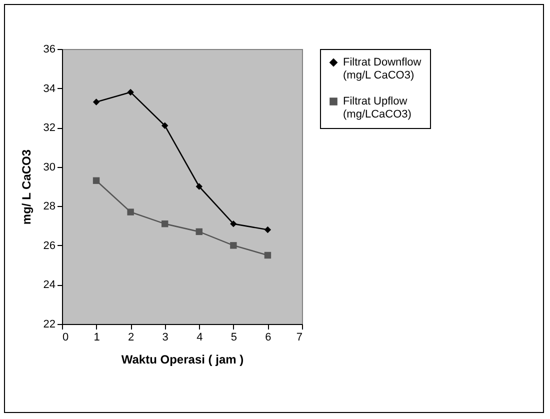  What do you see at coordinates (26, 187) in the screenshot?
I see `y-axis-title: mg/ L CaCO3` at bounding box center [26, 187].